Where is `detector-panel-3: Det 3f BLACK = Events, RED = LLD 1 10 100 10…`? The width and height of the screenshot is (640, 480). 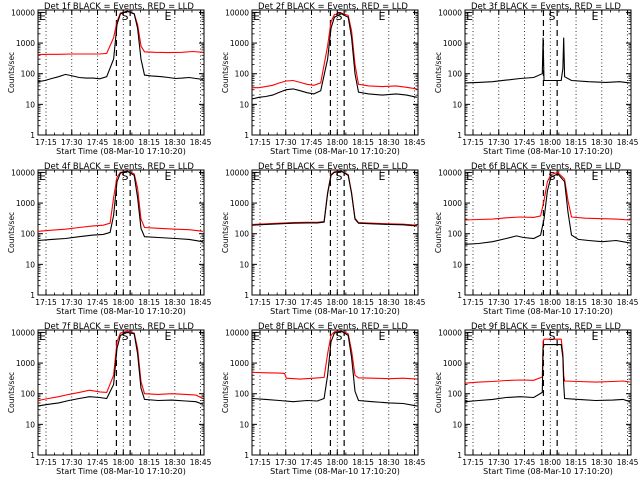 detector-panel-3: Det 3f BLACK = Events, RED = LLD 1 10 100 10… is located at coordinates (536, 79).